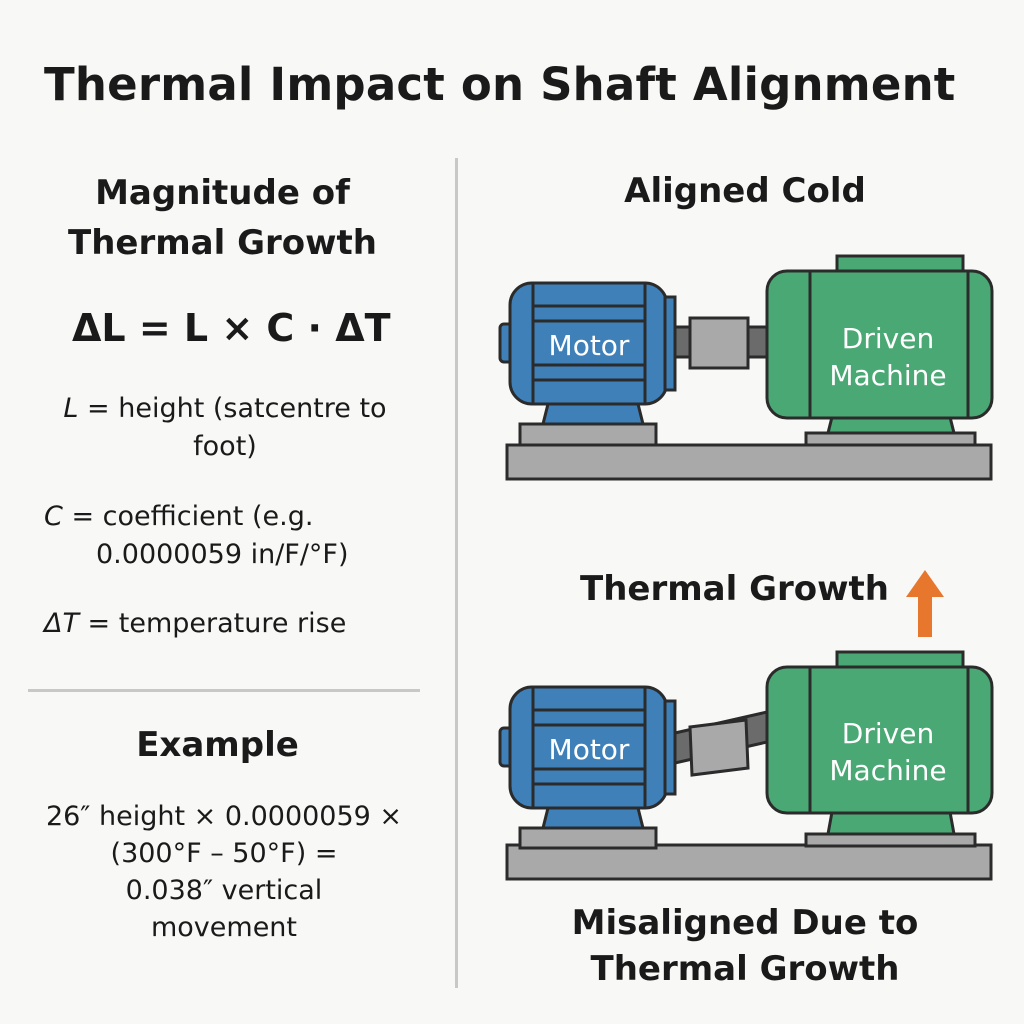  What do you see at coordinates (222, 218) in the screenshot?
I see `thermal-growth-heading: Magnitude of Thermal Growth` at bounding box center [222, 218].